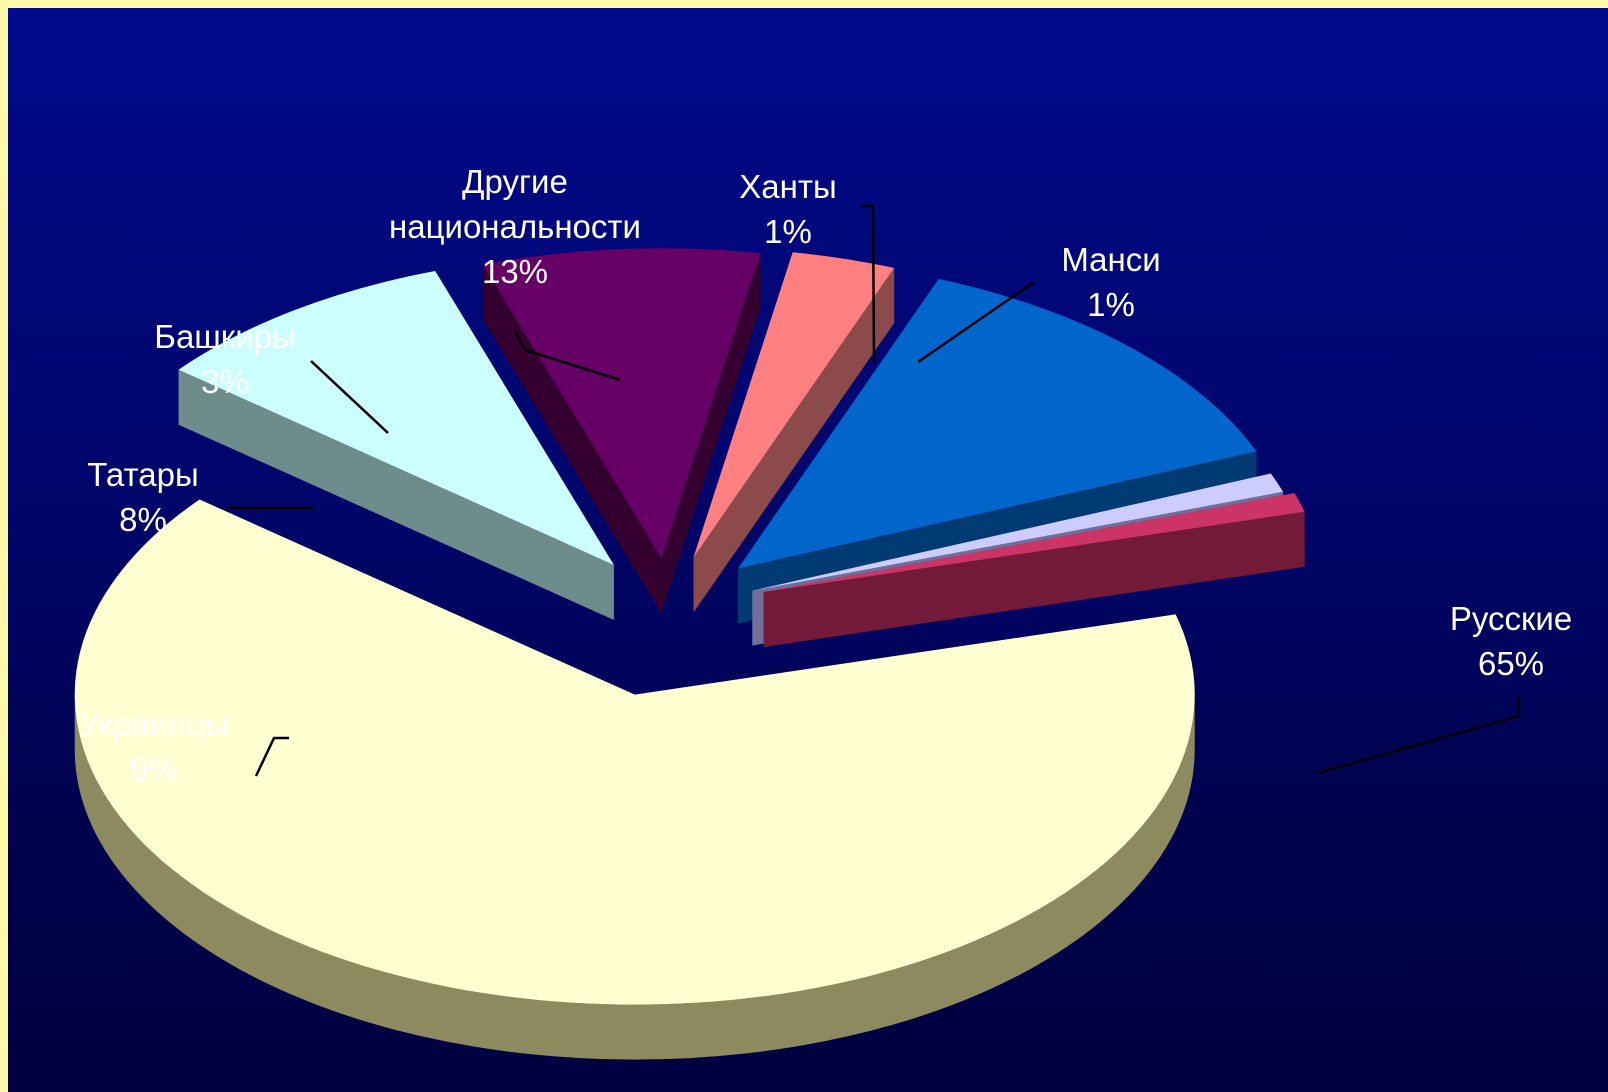 The image size is (1608, 1092). I want to click on slice-1-leader-line, so click(1419, 735).